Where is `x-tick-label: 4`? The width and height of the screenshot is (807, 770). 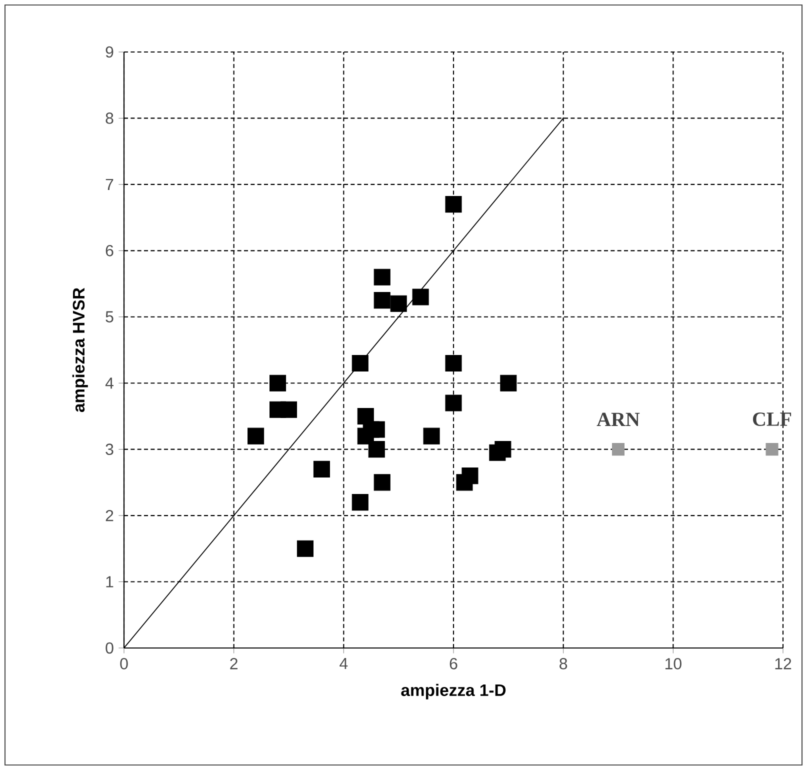
x-tick-label: 4 is located at coordinates (344, 664).